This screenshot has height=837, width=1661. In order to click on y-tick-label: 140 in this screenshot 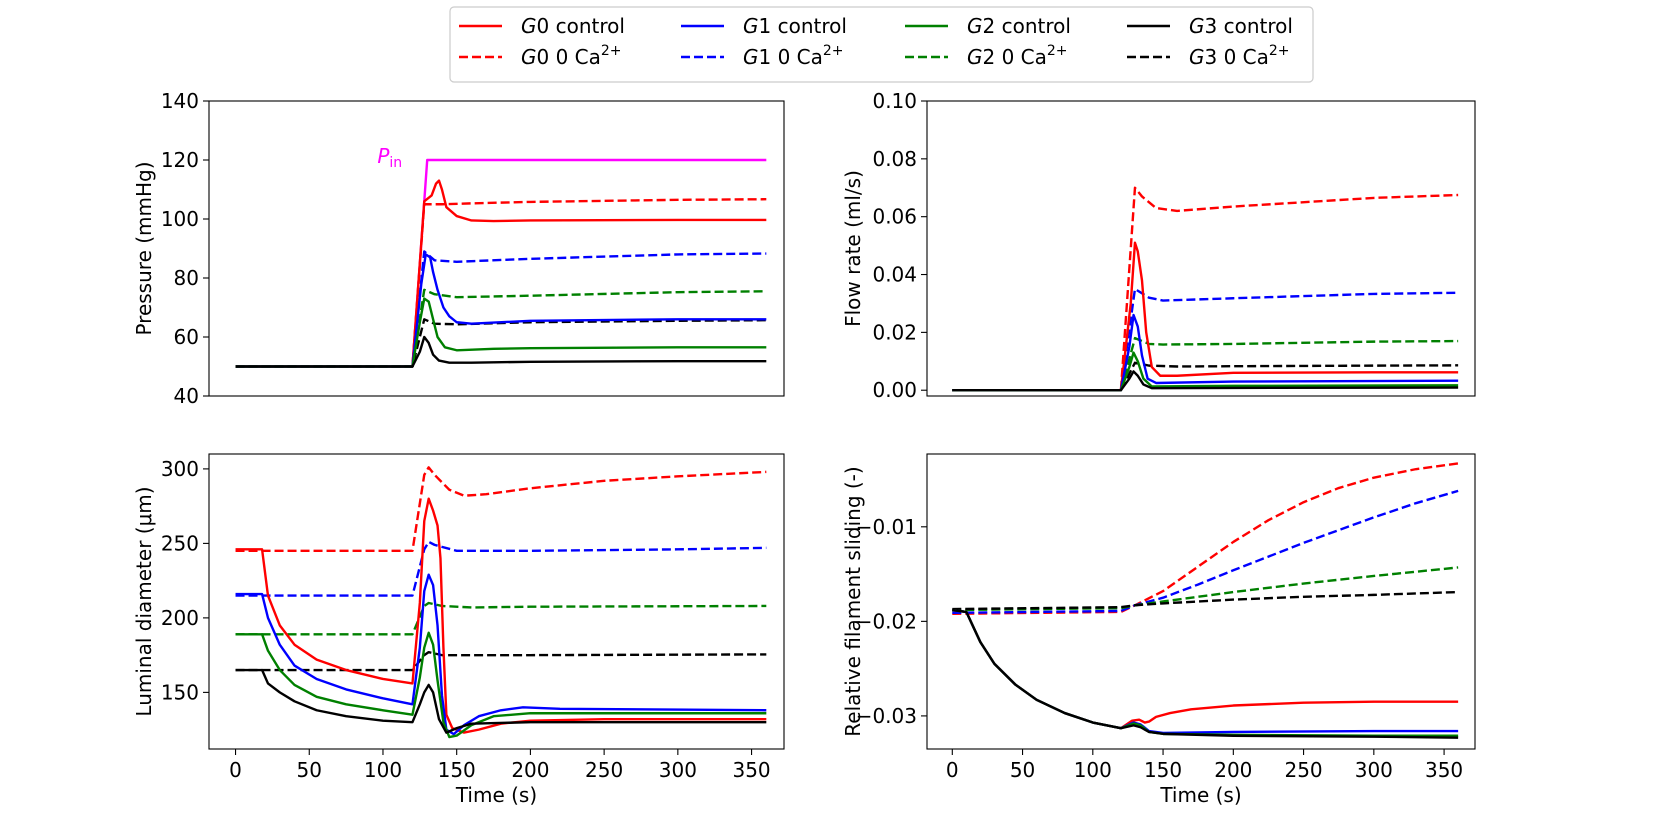, I will do `click(180, 101)`.